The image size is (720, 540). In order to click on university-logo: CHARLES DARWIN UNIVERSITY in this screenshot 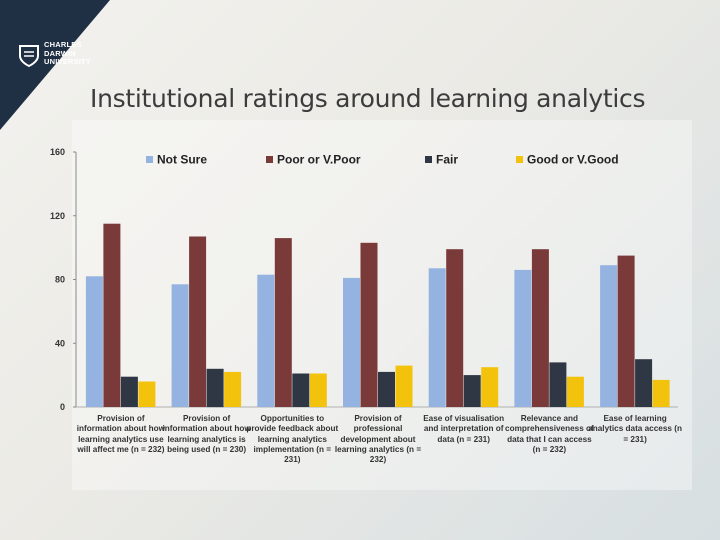, I will do `click(80, 70)`.